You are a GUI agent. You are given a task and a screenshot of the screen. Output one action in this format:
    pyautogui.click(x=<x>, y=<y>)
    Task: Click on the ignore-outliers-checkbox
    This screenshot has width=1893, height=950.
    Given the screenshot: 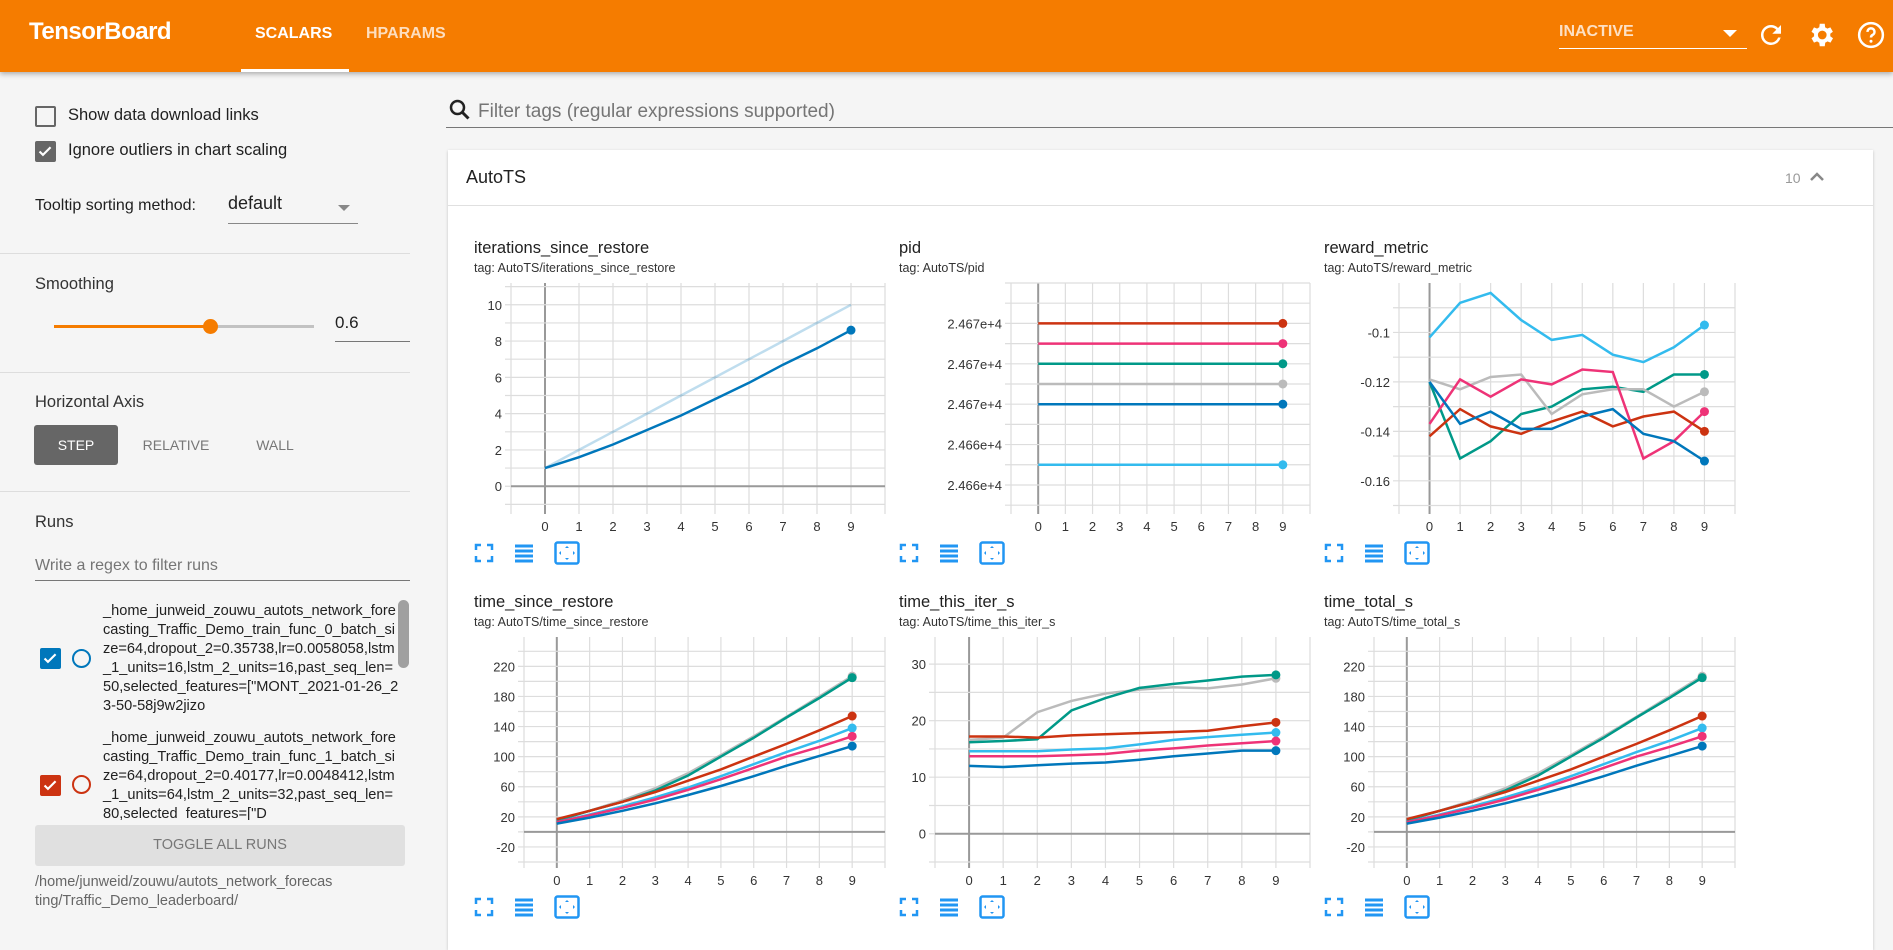 What is the action you would take?
    pyautogui.click(x=45, y=151)
    